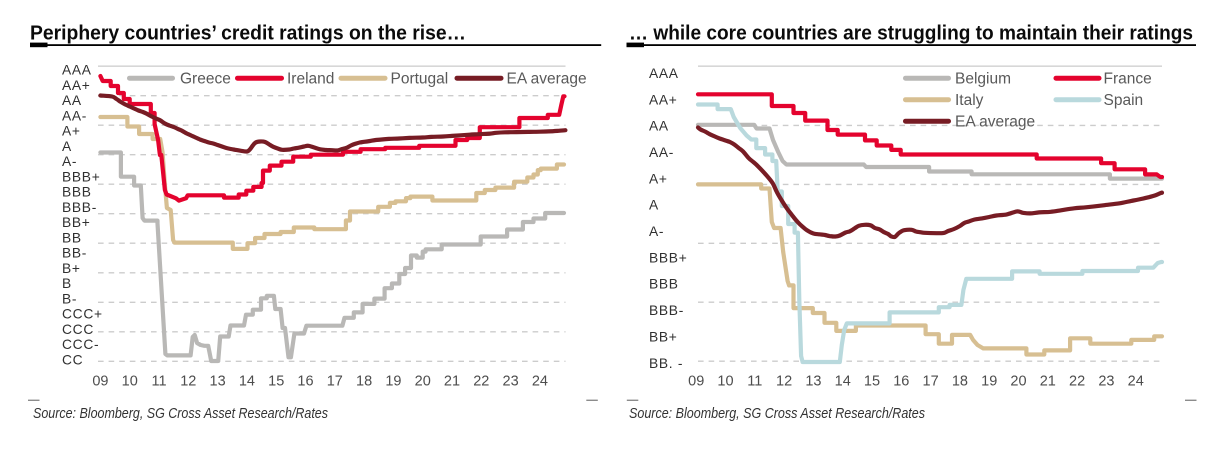 Image resolution: width=1211 pixels, height=450 pixels. Describe the element at coordinates (983, 79) in the screenshot. I see `svg-text: Belgium` at that location.